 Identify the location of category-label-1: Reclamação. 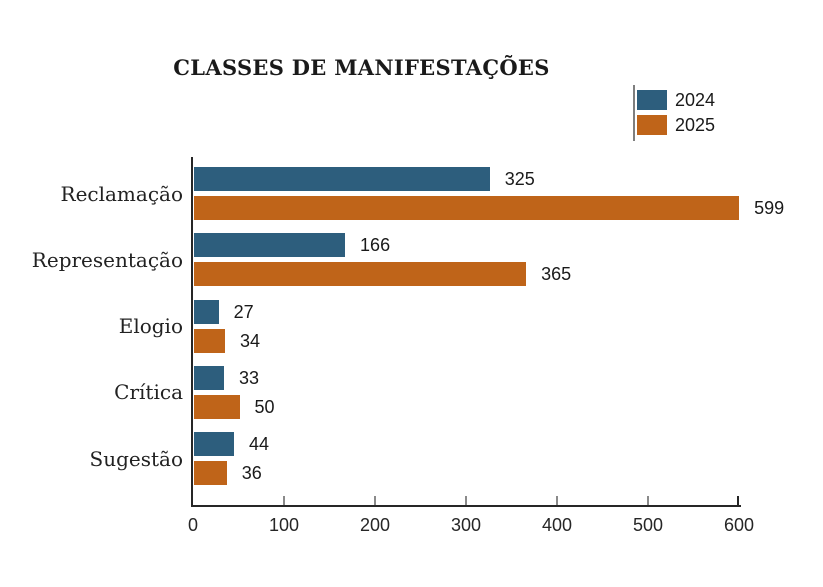
(121, 193).